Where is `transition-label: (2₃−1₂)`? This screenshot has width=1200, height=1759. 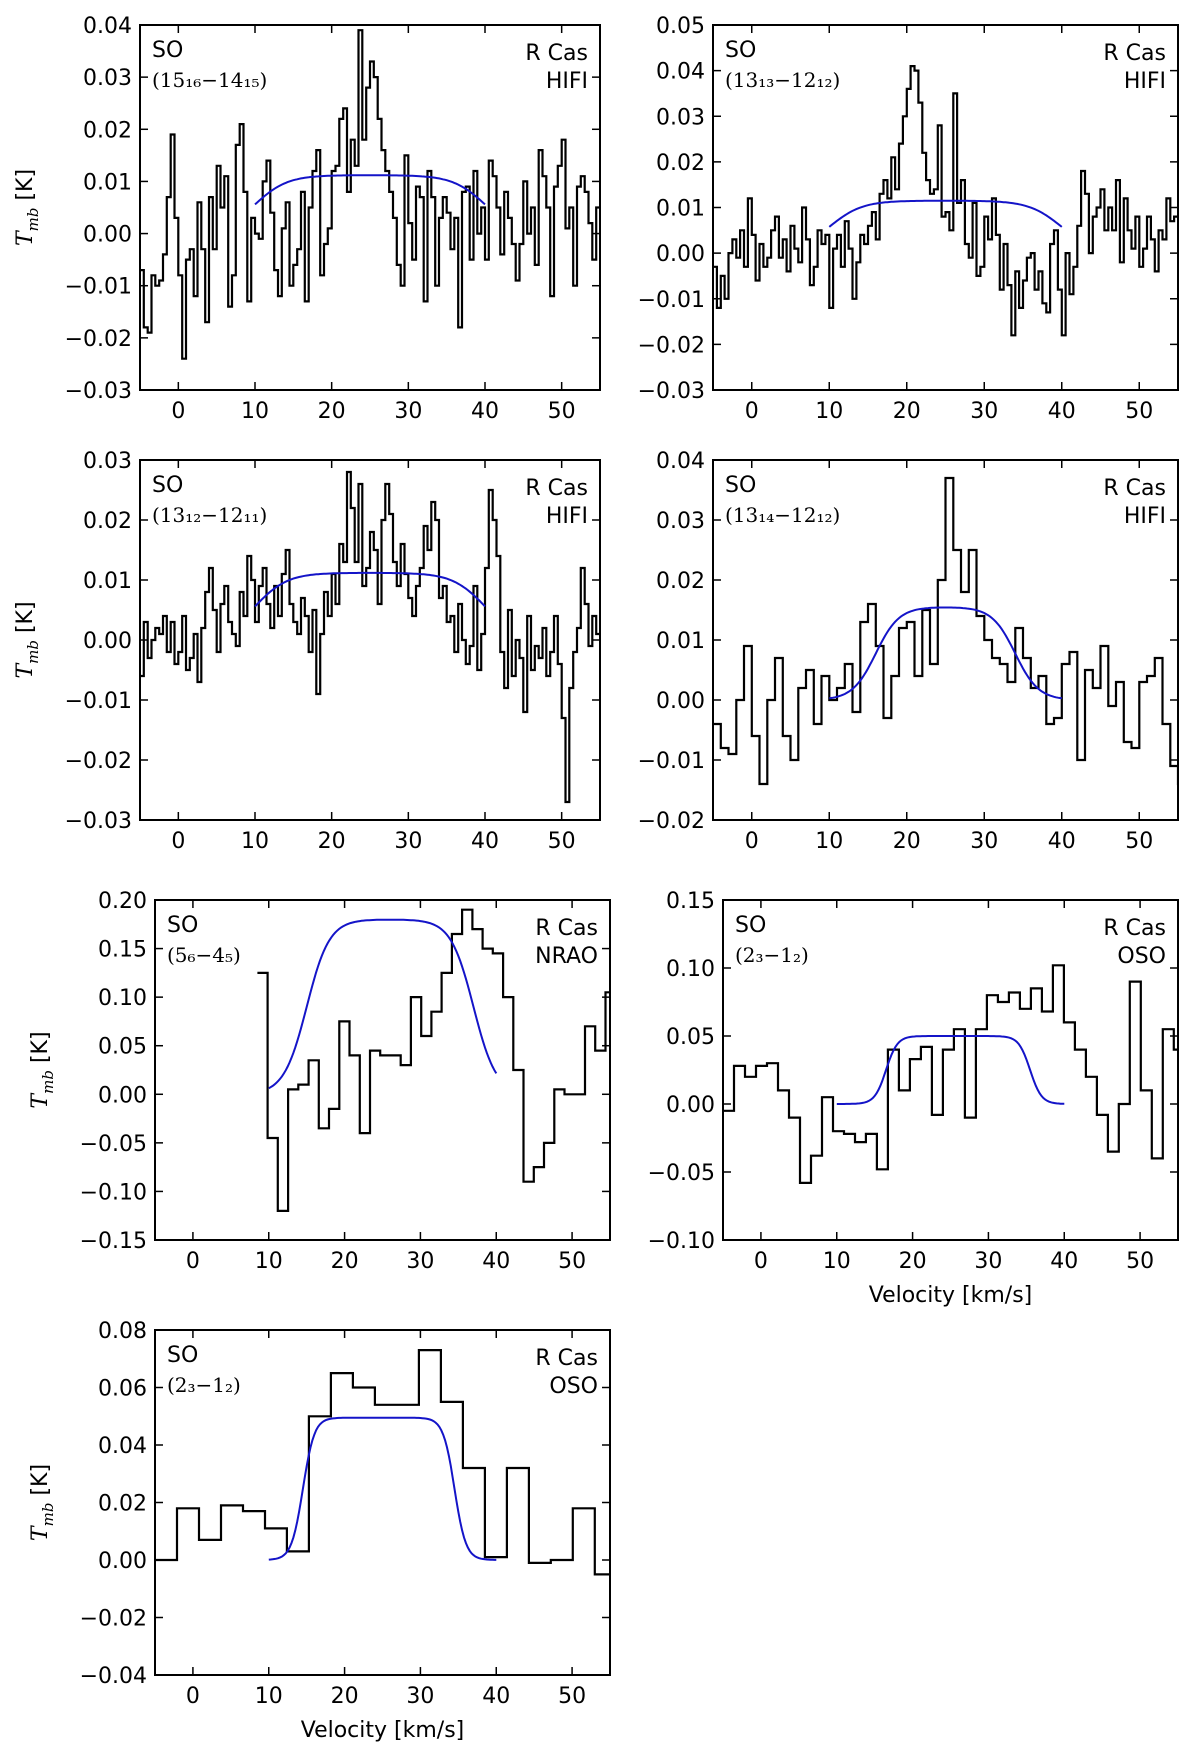
transition-label: (2₃−1₂) is located at coordinates (204, 1385).